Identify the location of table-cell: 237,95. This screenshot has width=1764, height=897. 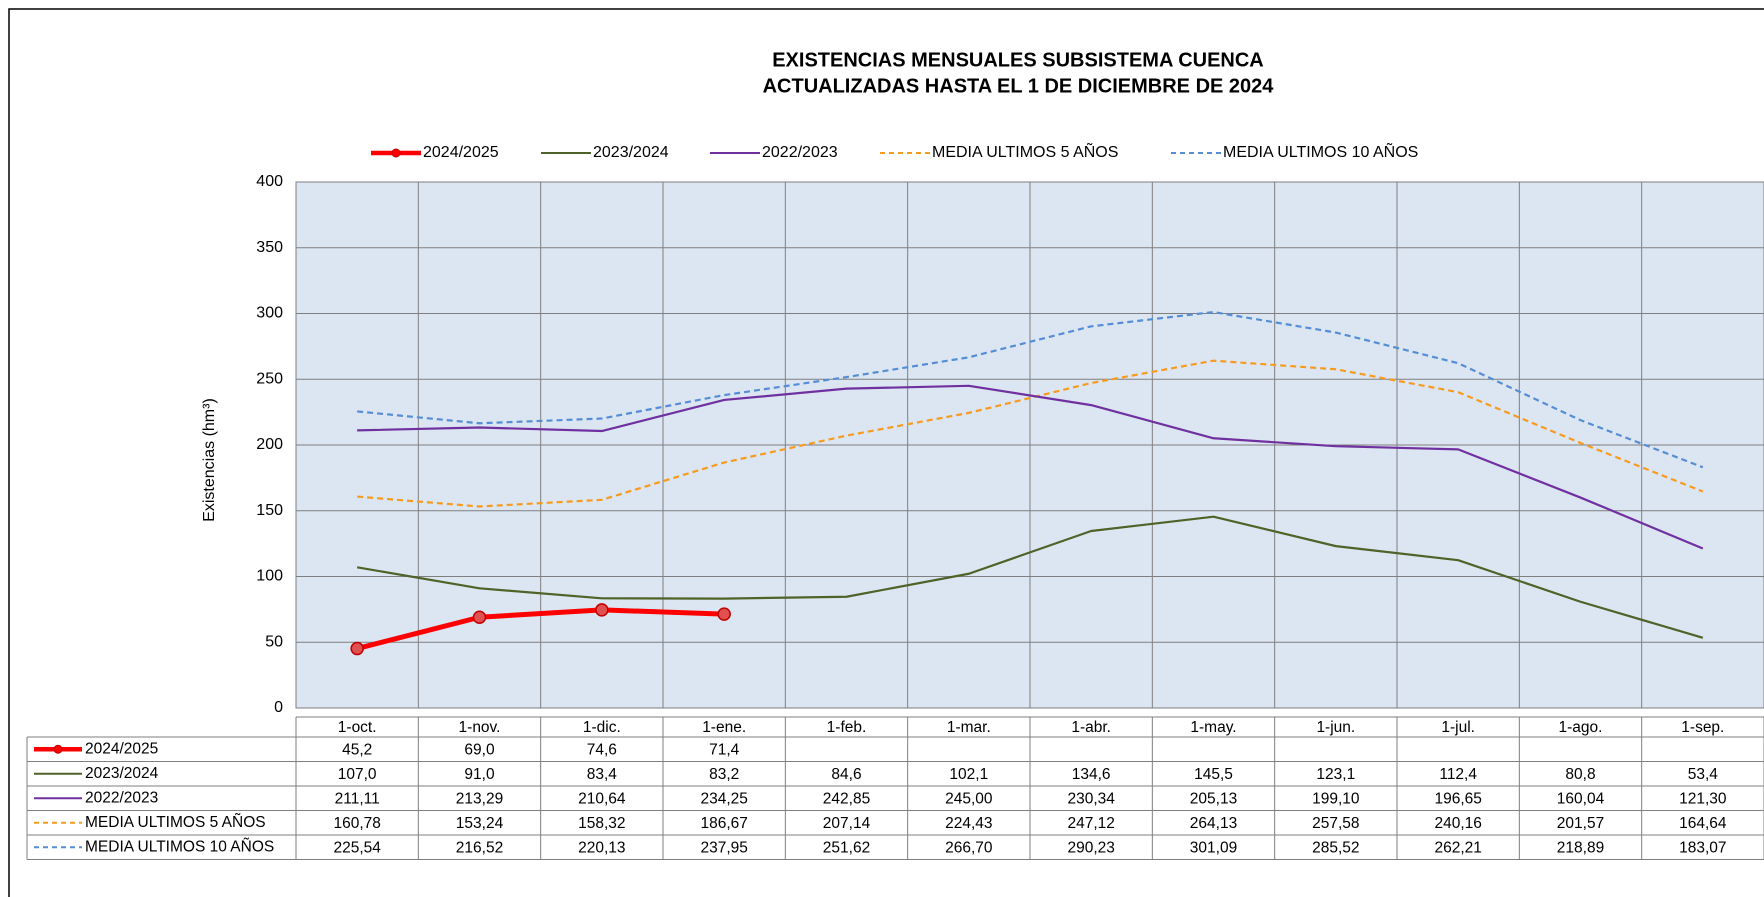
(723, 847).